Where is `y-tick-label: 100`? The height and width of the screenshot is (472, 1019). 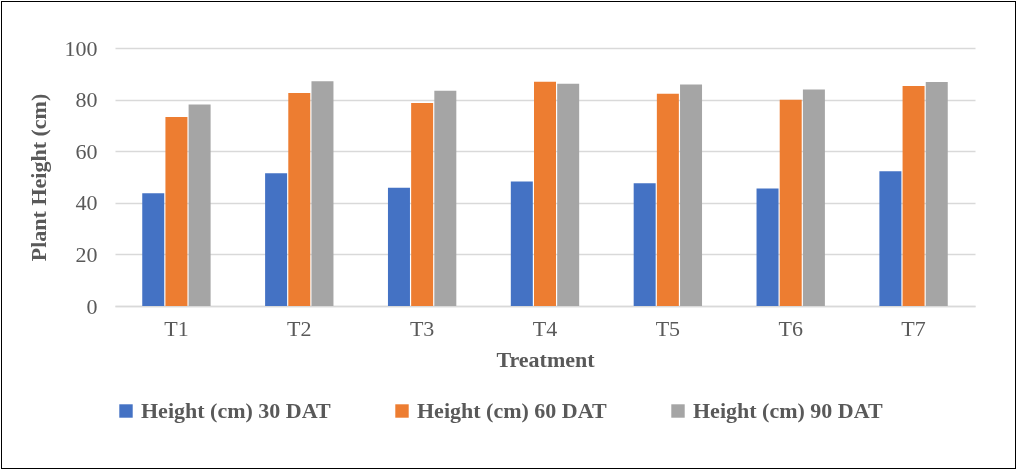
y-tick-label: 100 is located at coordinates (81, 48).